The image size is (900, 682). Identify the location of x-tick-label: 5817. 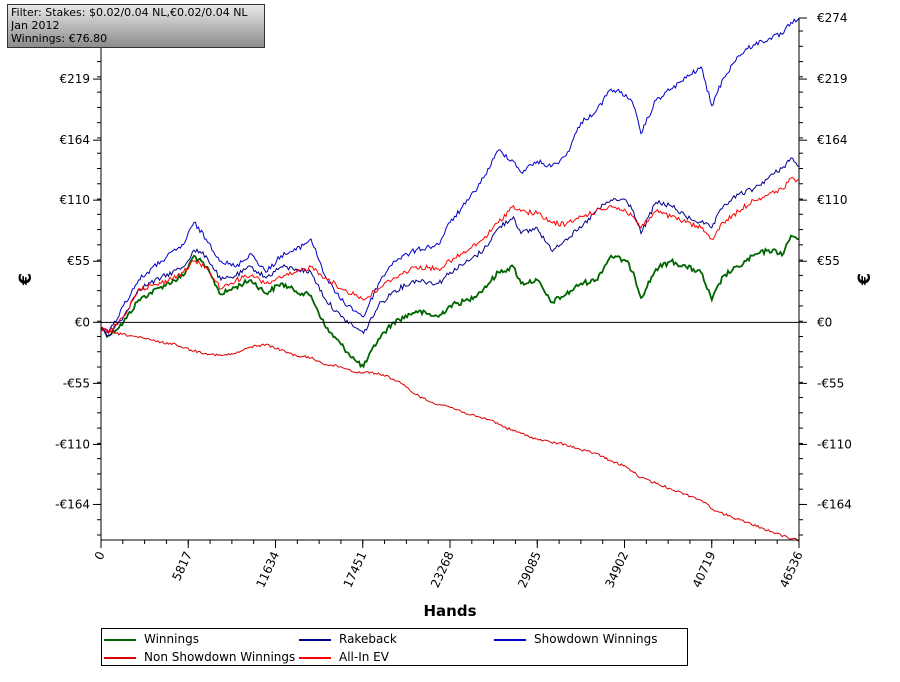
(182, 566).